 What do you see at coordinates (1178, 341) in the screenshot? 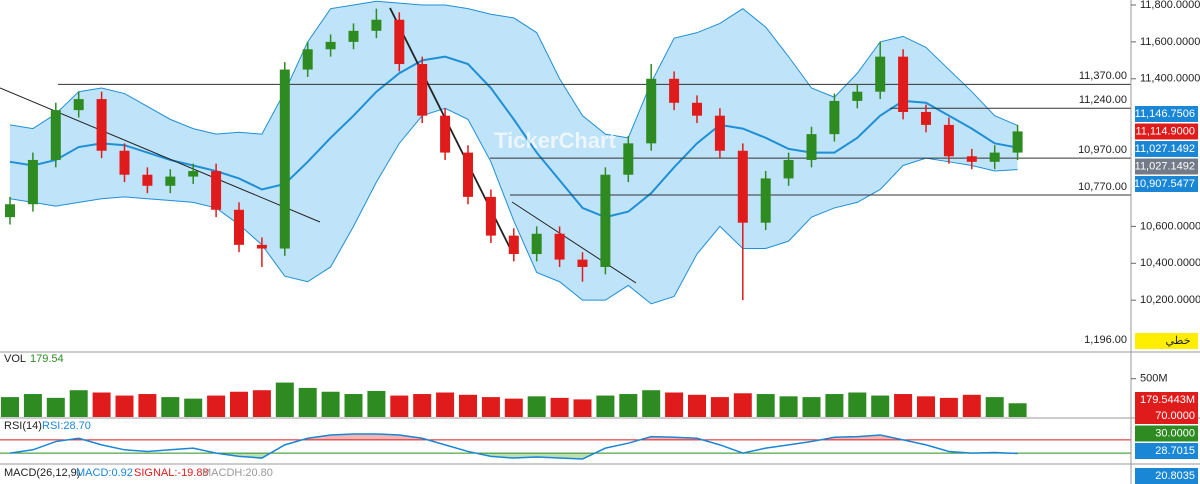
I see `mode-button-label: خطي` at bounding box center [1178, 341].